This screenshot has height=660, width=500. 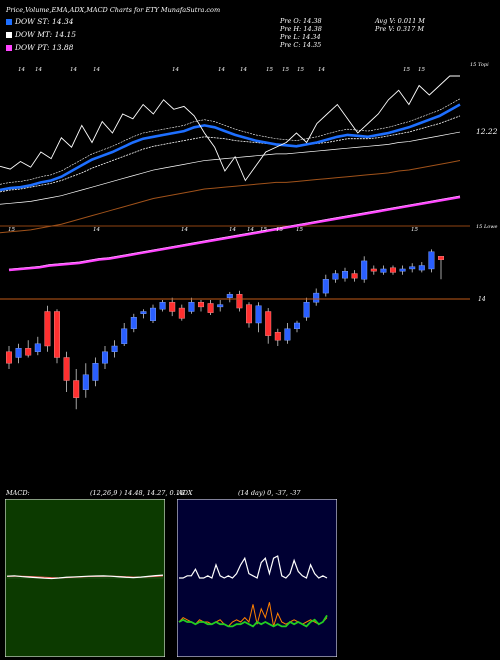 What do you see at coordinates (46, 34) in the screenshot?
I see `legend-dow-mt-label: DOW MT: 14.15` at bounding box center [46, 34].